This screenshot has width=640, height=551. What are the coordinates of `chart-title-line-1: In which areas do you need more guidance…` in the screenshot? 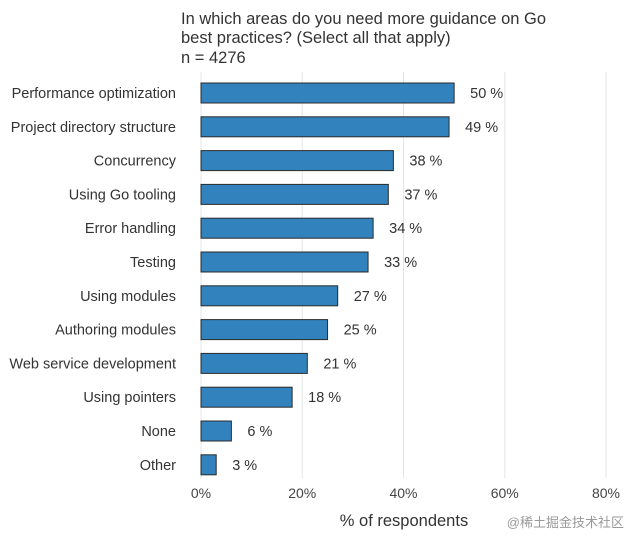 It's located at (363, 19).